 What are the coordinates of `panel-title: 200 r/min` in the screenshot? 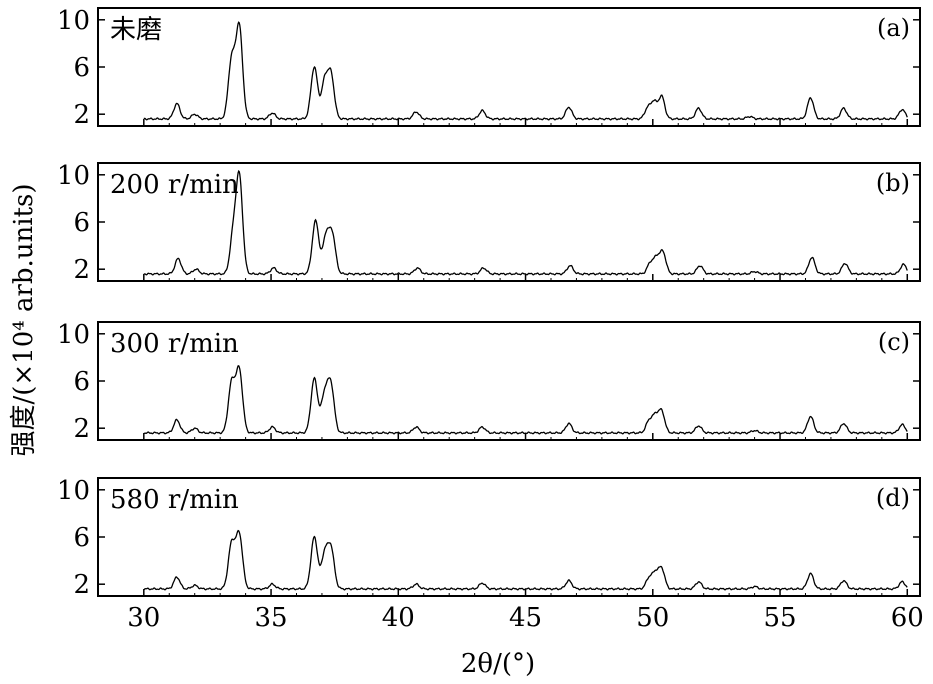 It's located at (174, 185).